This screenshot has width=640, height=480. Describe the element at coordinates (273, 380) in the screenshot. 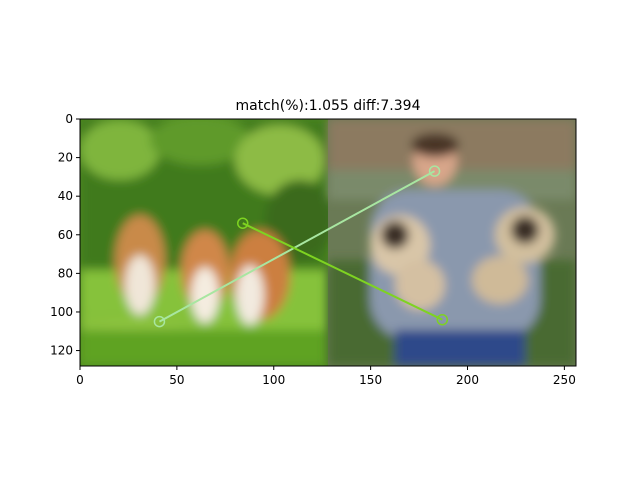

I see `x-tick-label: 100` at that location.